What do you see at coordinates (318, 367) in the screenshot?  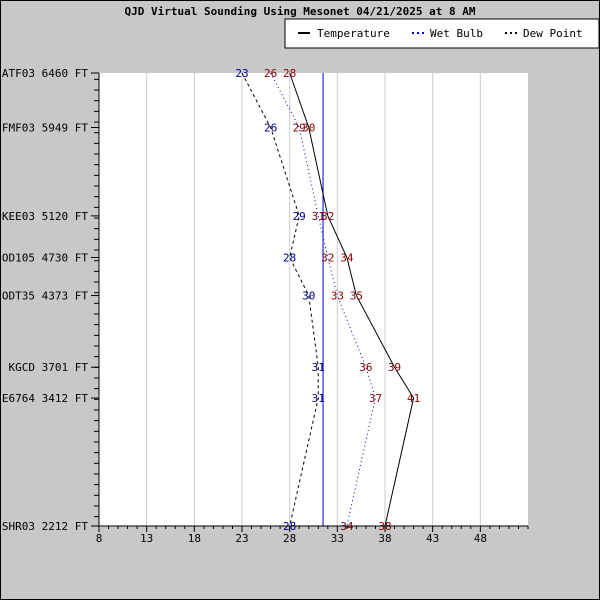 I see `dewpoint-label-kgcd: 31` at bounding box center [318, 367].